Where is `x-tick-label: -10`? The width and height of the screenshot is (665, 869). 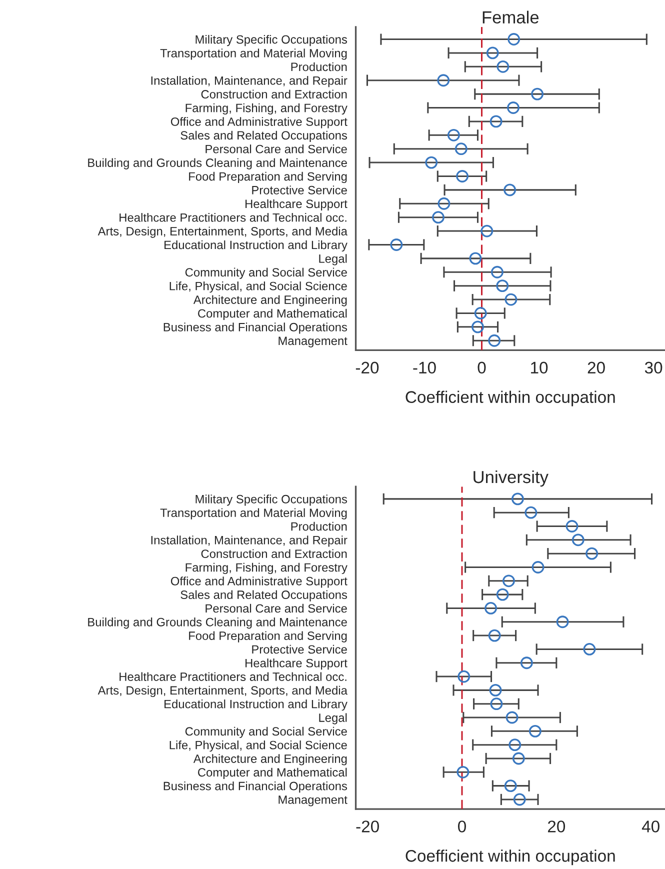 x-tick-label: -10 is located at coordinates (424, 368).